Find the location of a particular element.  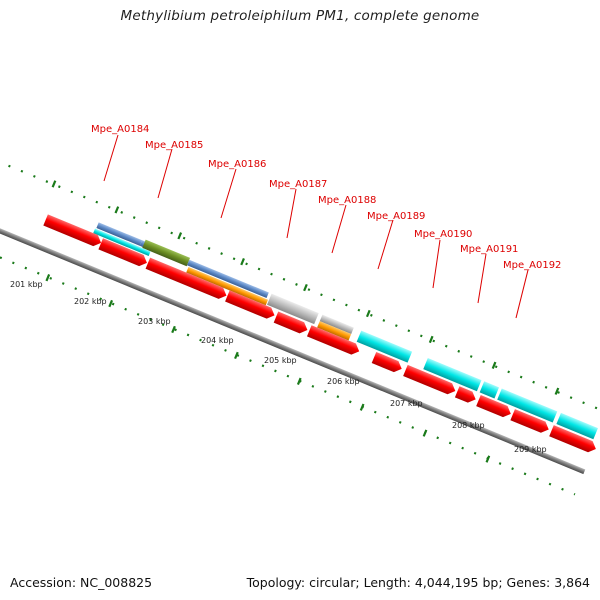

kbp-label: 202 kbp is located at coordinates (90, 301).